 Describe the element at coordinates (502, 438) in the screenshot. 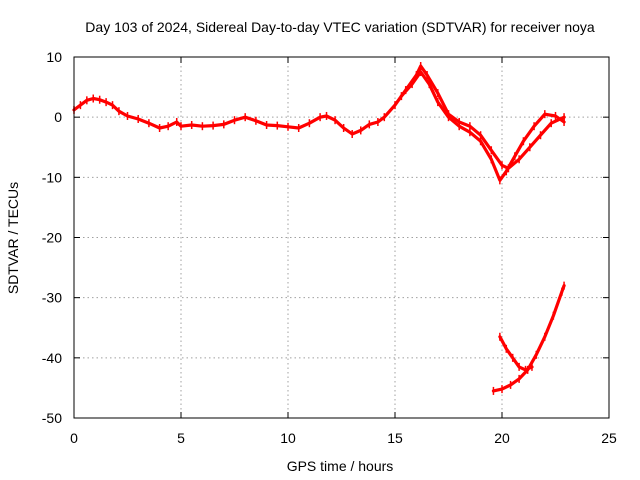

I see `x-tick-label: 20` at that location.